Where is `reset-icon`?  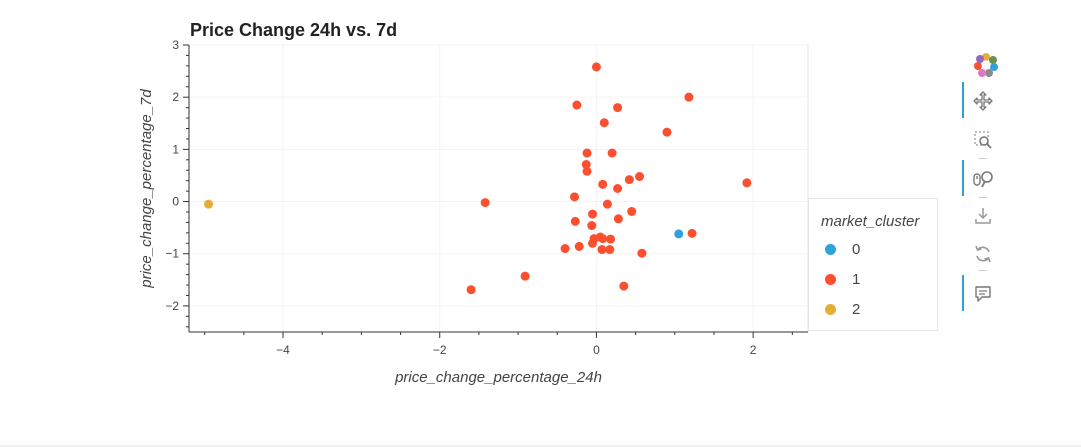
reset-icon is located at coordinates (983, 254).